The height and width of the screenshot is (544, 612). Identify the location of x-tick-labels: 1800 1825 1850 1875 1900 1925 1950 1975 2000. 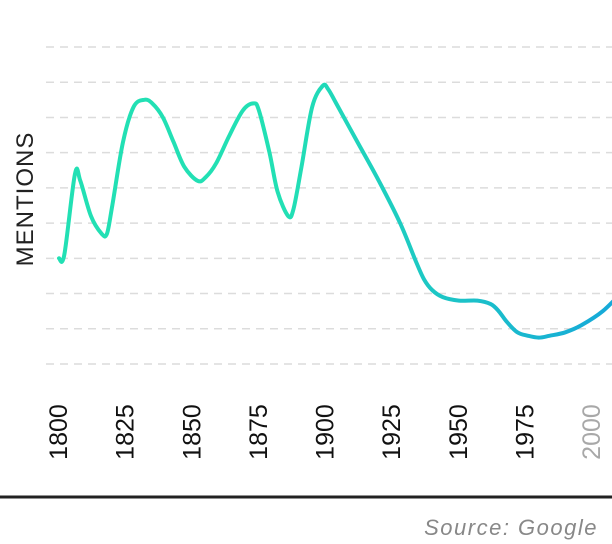
(325, 432).